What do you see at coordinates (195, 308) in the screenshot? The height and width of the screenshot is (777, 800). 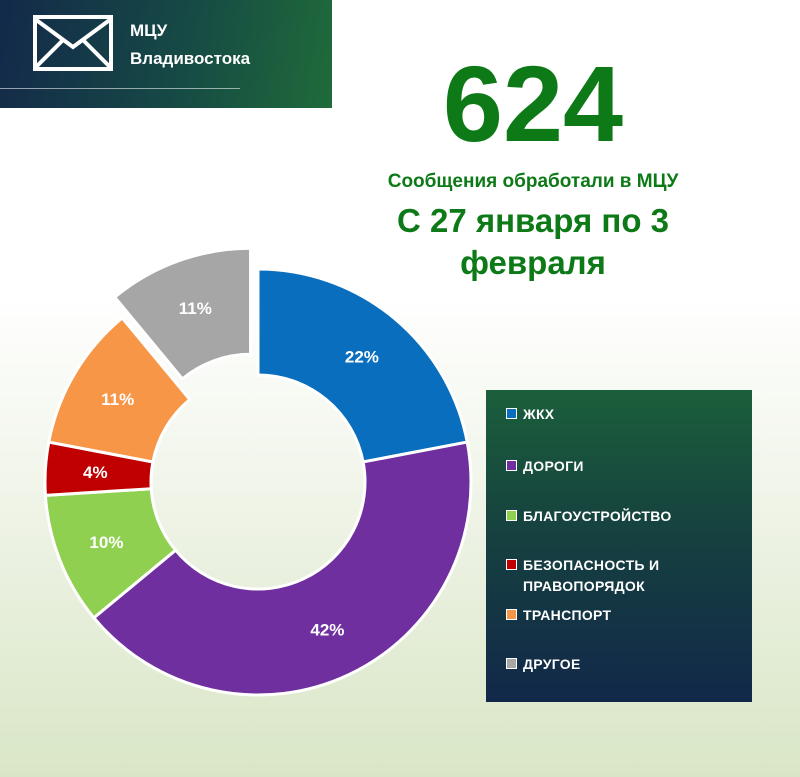 I see `data-label-drugoe: 11%` at bounding box center [195, 308].